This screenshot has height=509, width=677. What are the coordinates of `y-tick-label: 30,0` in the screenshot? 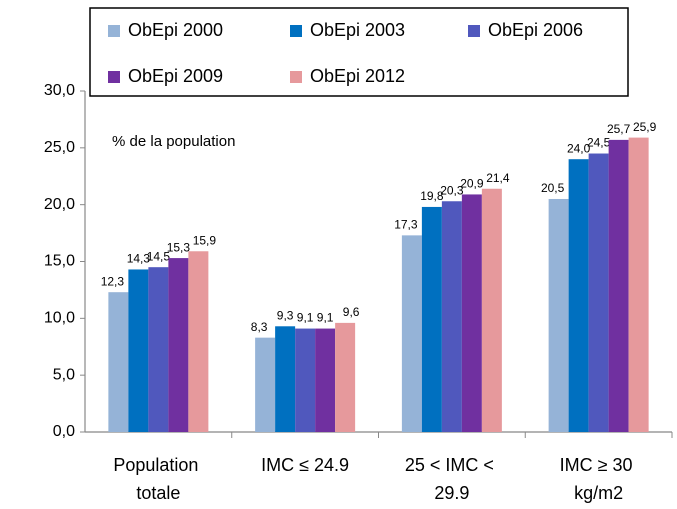 It's located at (59, 90).